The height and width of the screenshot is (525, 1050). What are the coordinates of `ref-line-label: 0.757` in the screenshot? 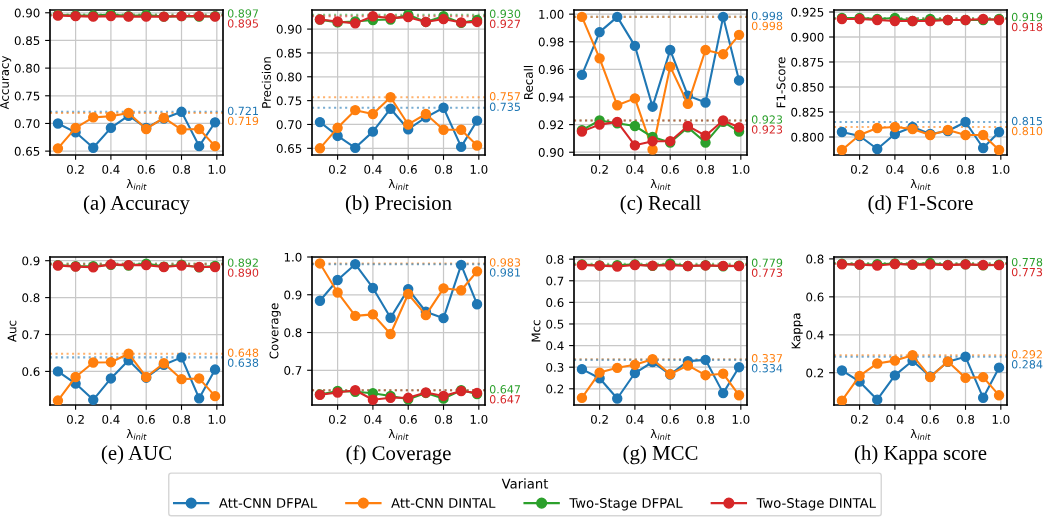 It's located at (505, 96).